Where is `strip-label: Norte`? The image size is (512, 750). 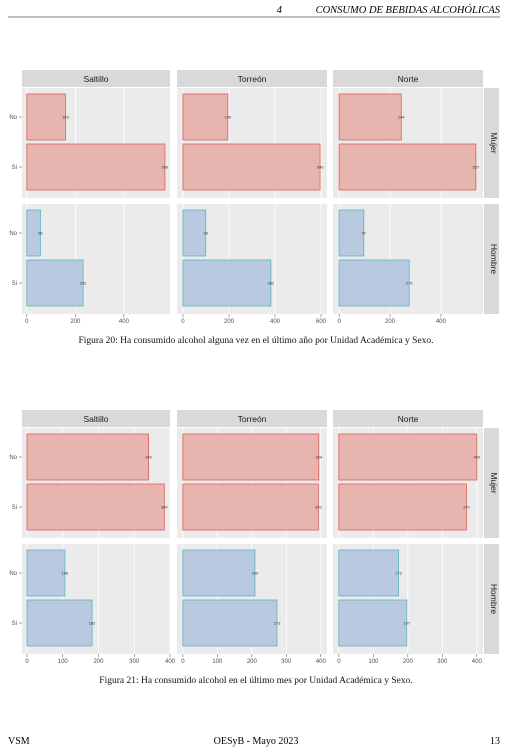 strip-label: Norte is located at coordinates (408, 419).